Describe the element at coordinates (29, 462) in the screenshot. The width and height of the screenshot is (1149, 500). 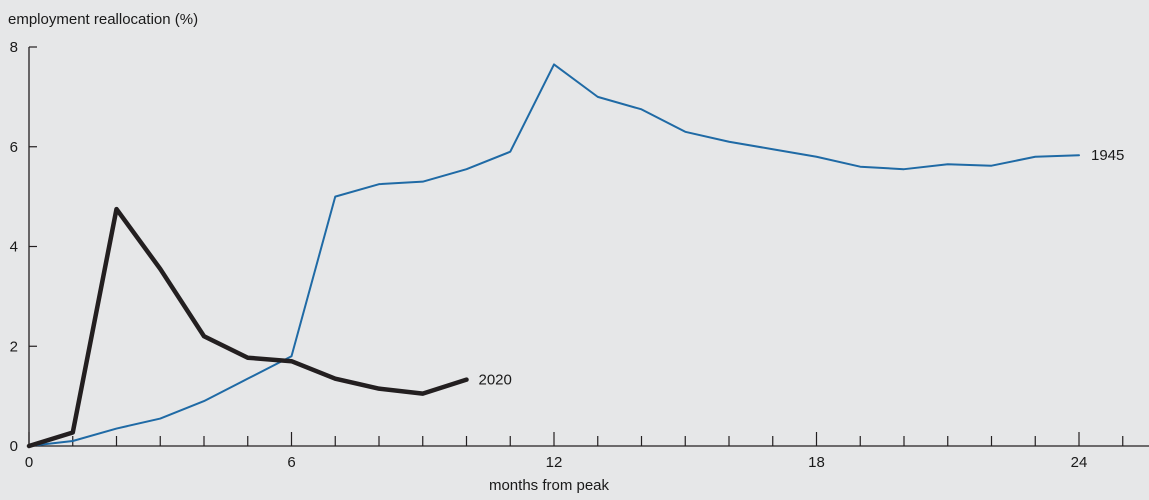
I see `x-tick-label: 0` at that location.